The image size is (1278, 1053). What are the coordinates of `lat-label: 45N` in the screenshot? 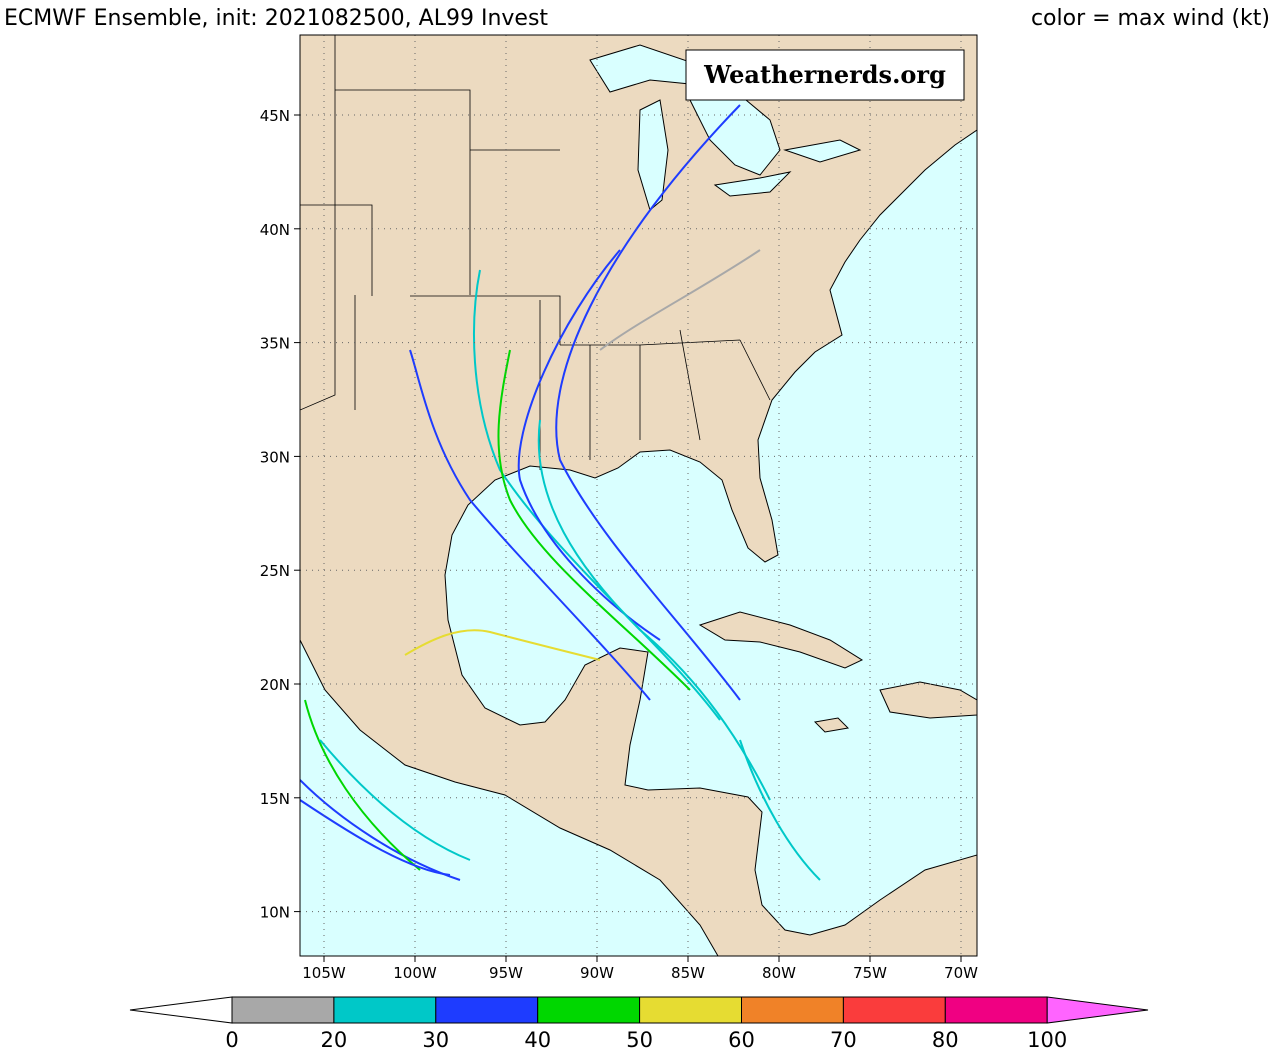 It's located at (275, 116).